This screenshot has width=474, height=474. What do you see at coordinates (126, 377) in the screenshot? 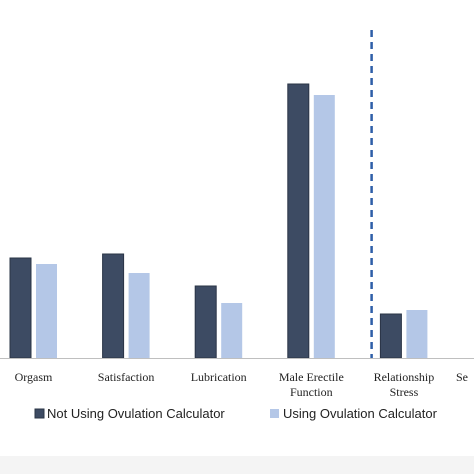
I see `x-tick-label-1: Satisfaction` at bounding box center [126, 377].